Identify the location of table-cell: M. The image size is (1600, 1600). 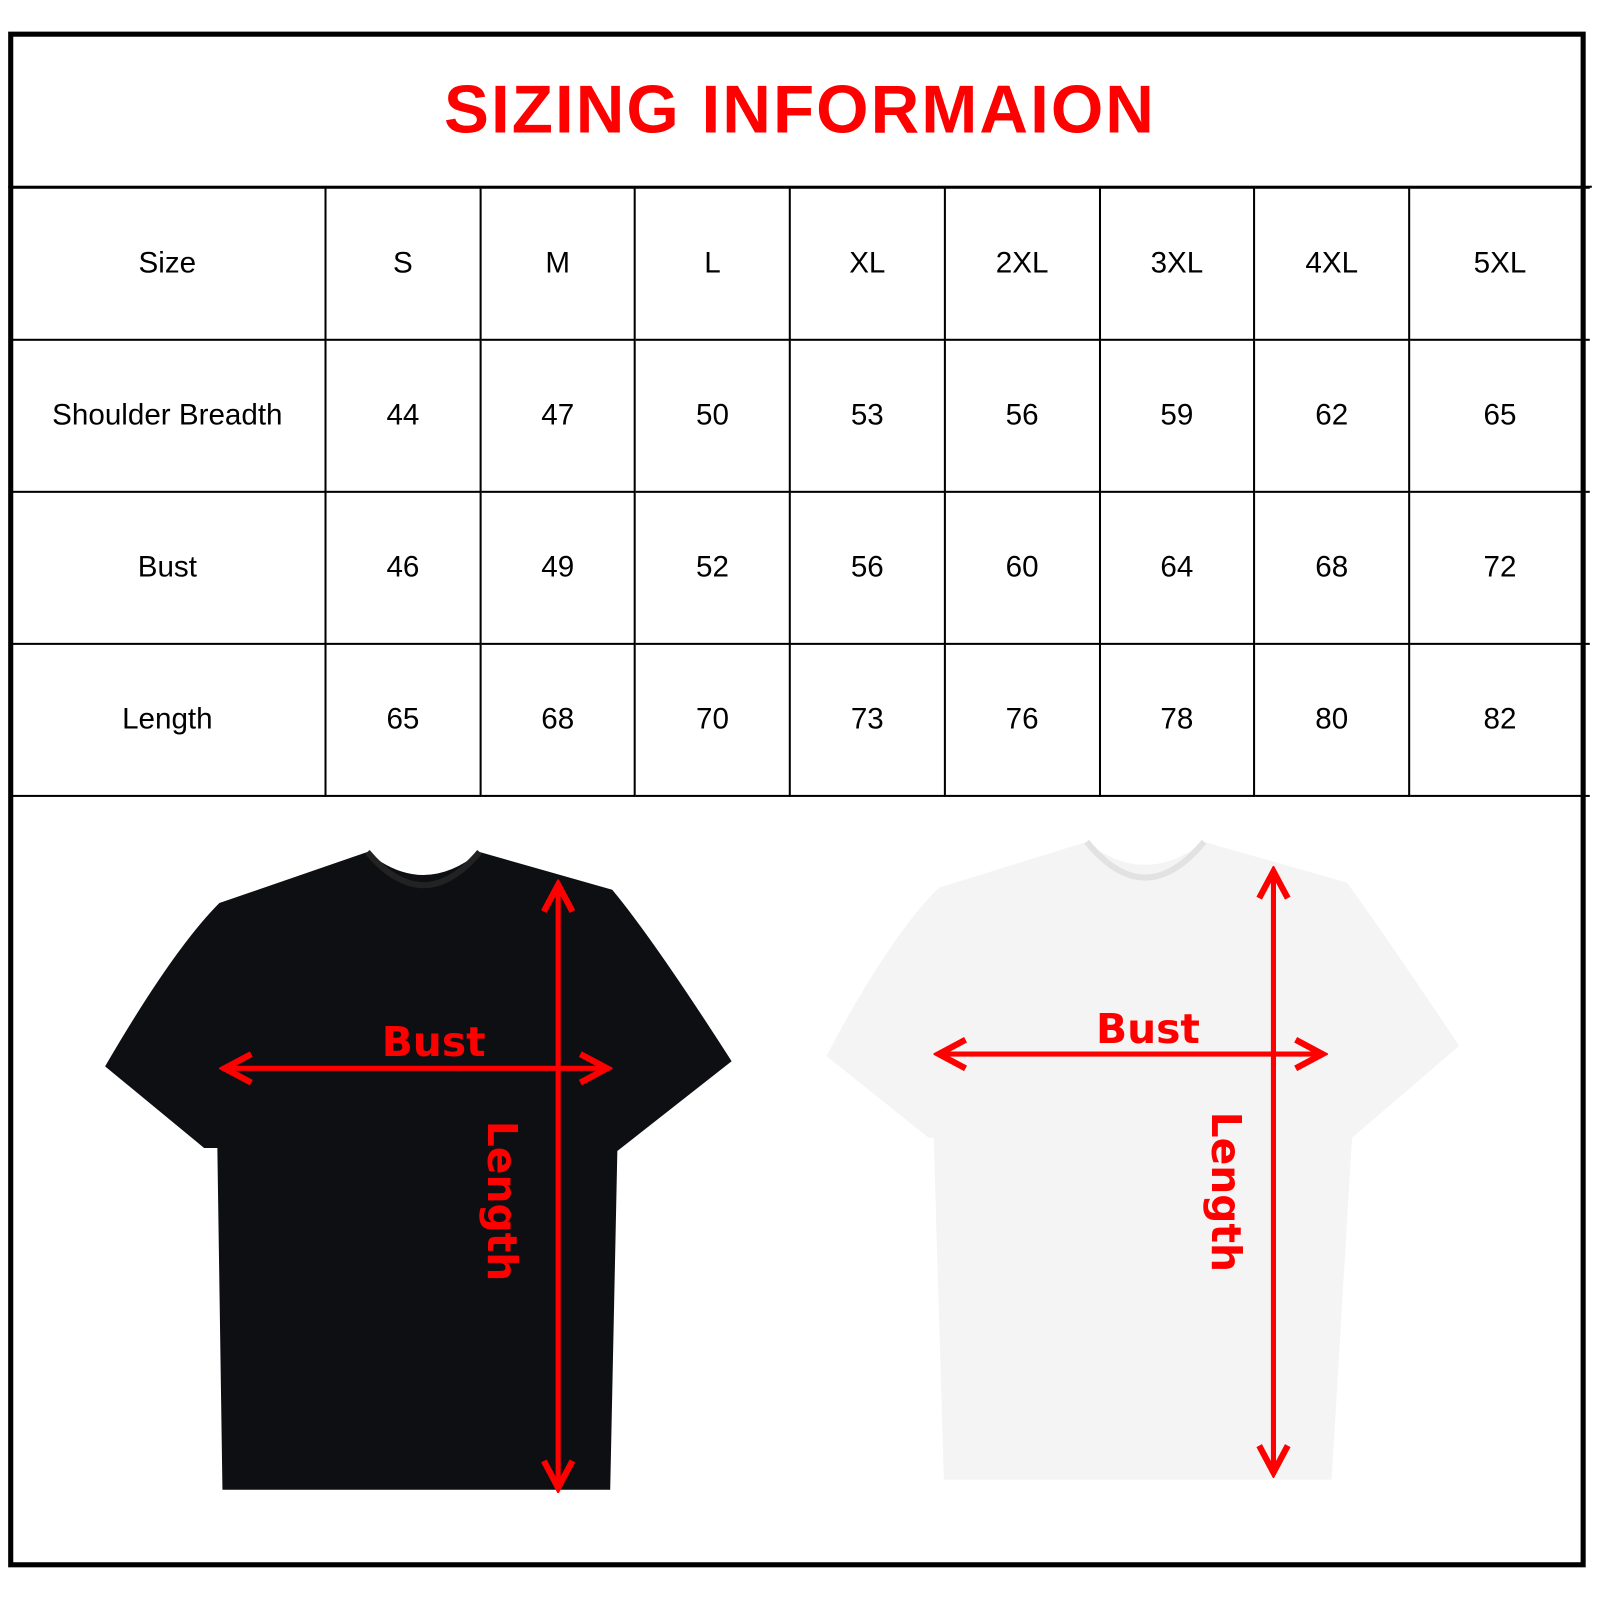
(558, 263).